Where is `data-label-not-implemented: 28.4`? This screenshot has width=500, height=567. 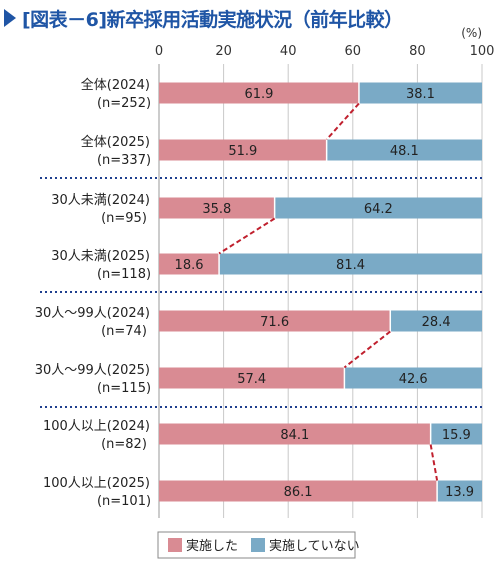
data-label-not-implemented: 28.4 is located at coordinates (436, 322).